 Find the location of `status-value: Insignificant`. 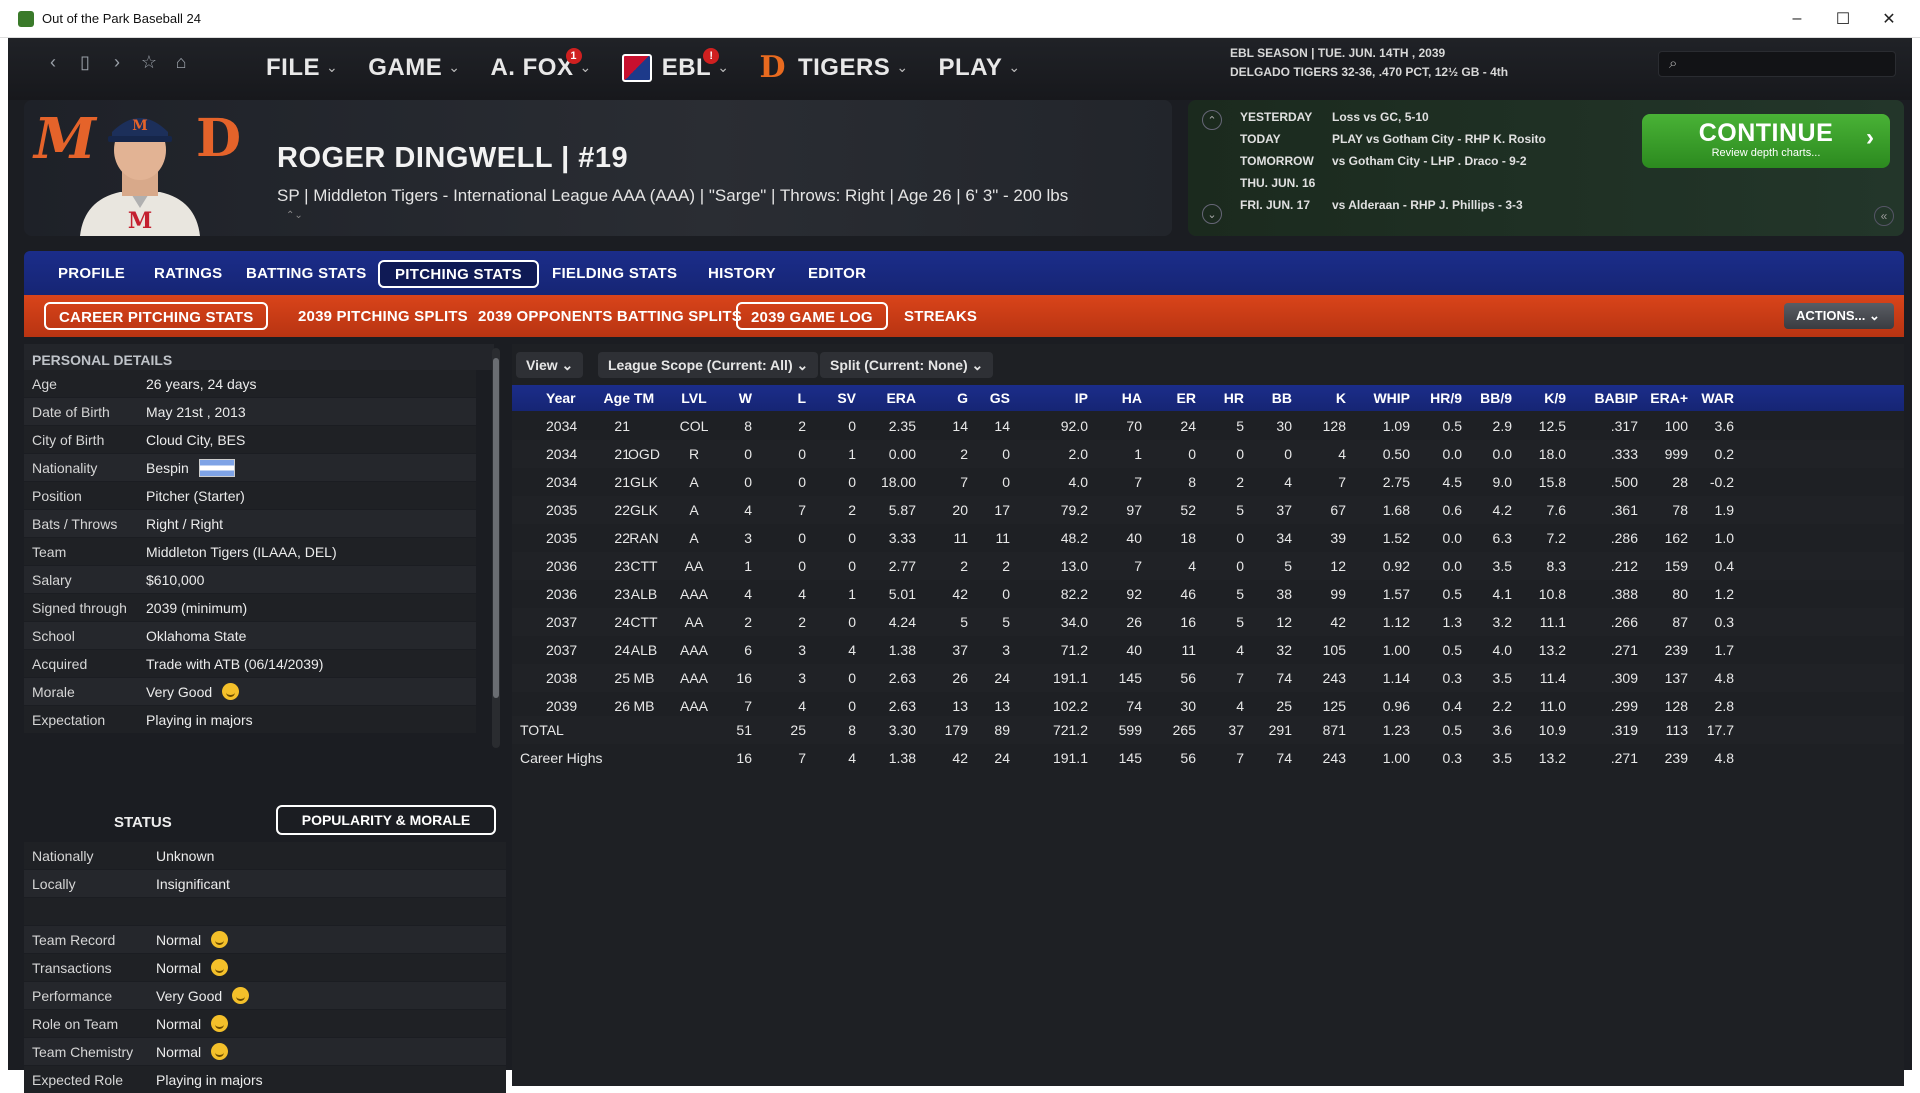

status-value: Insignificant is located at coordinates (193, 883).